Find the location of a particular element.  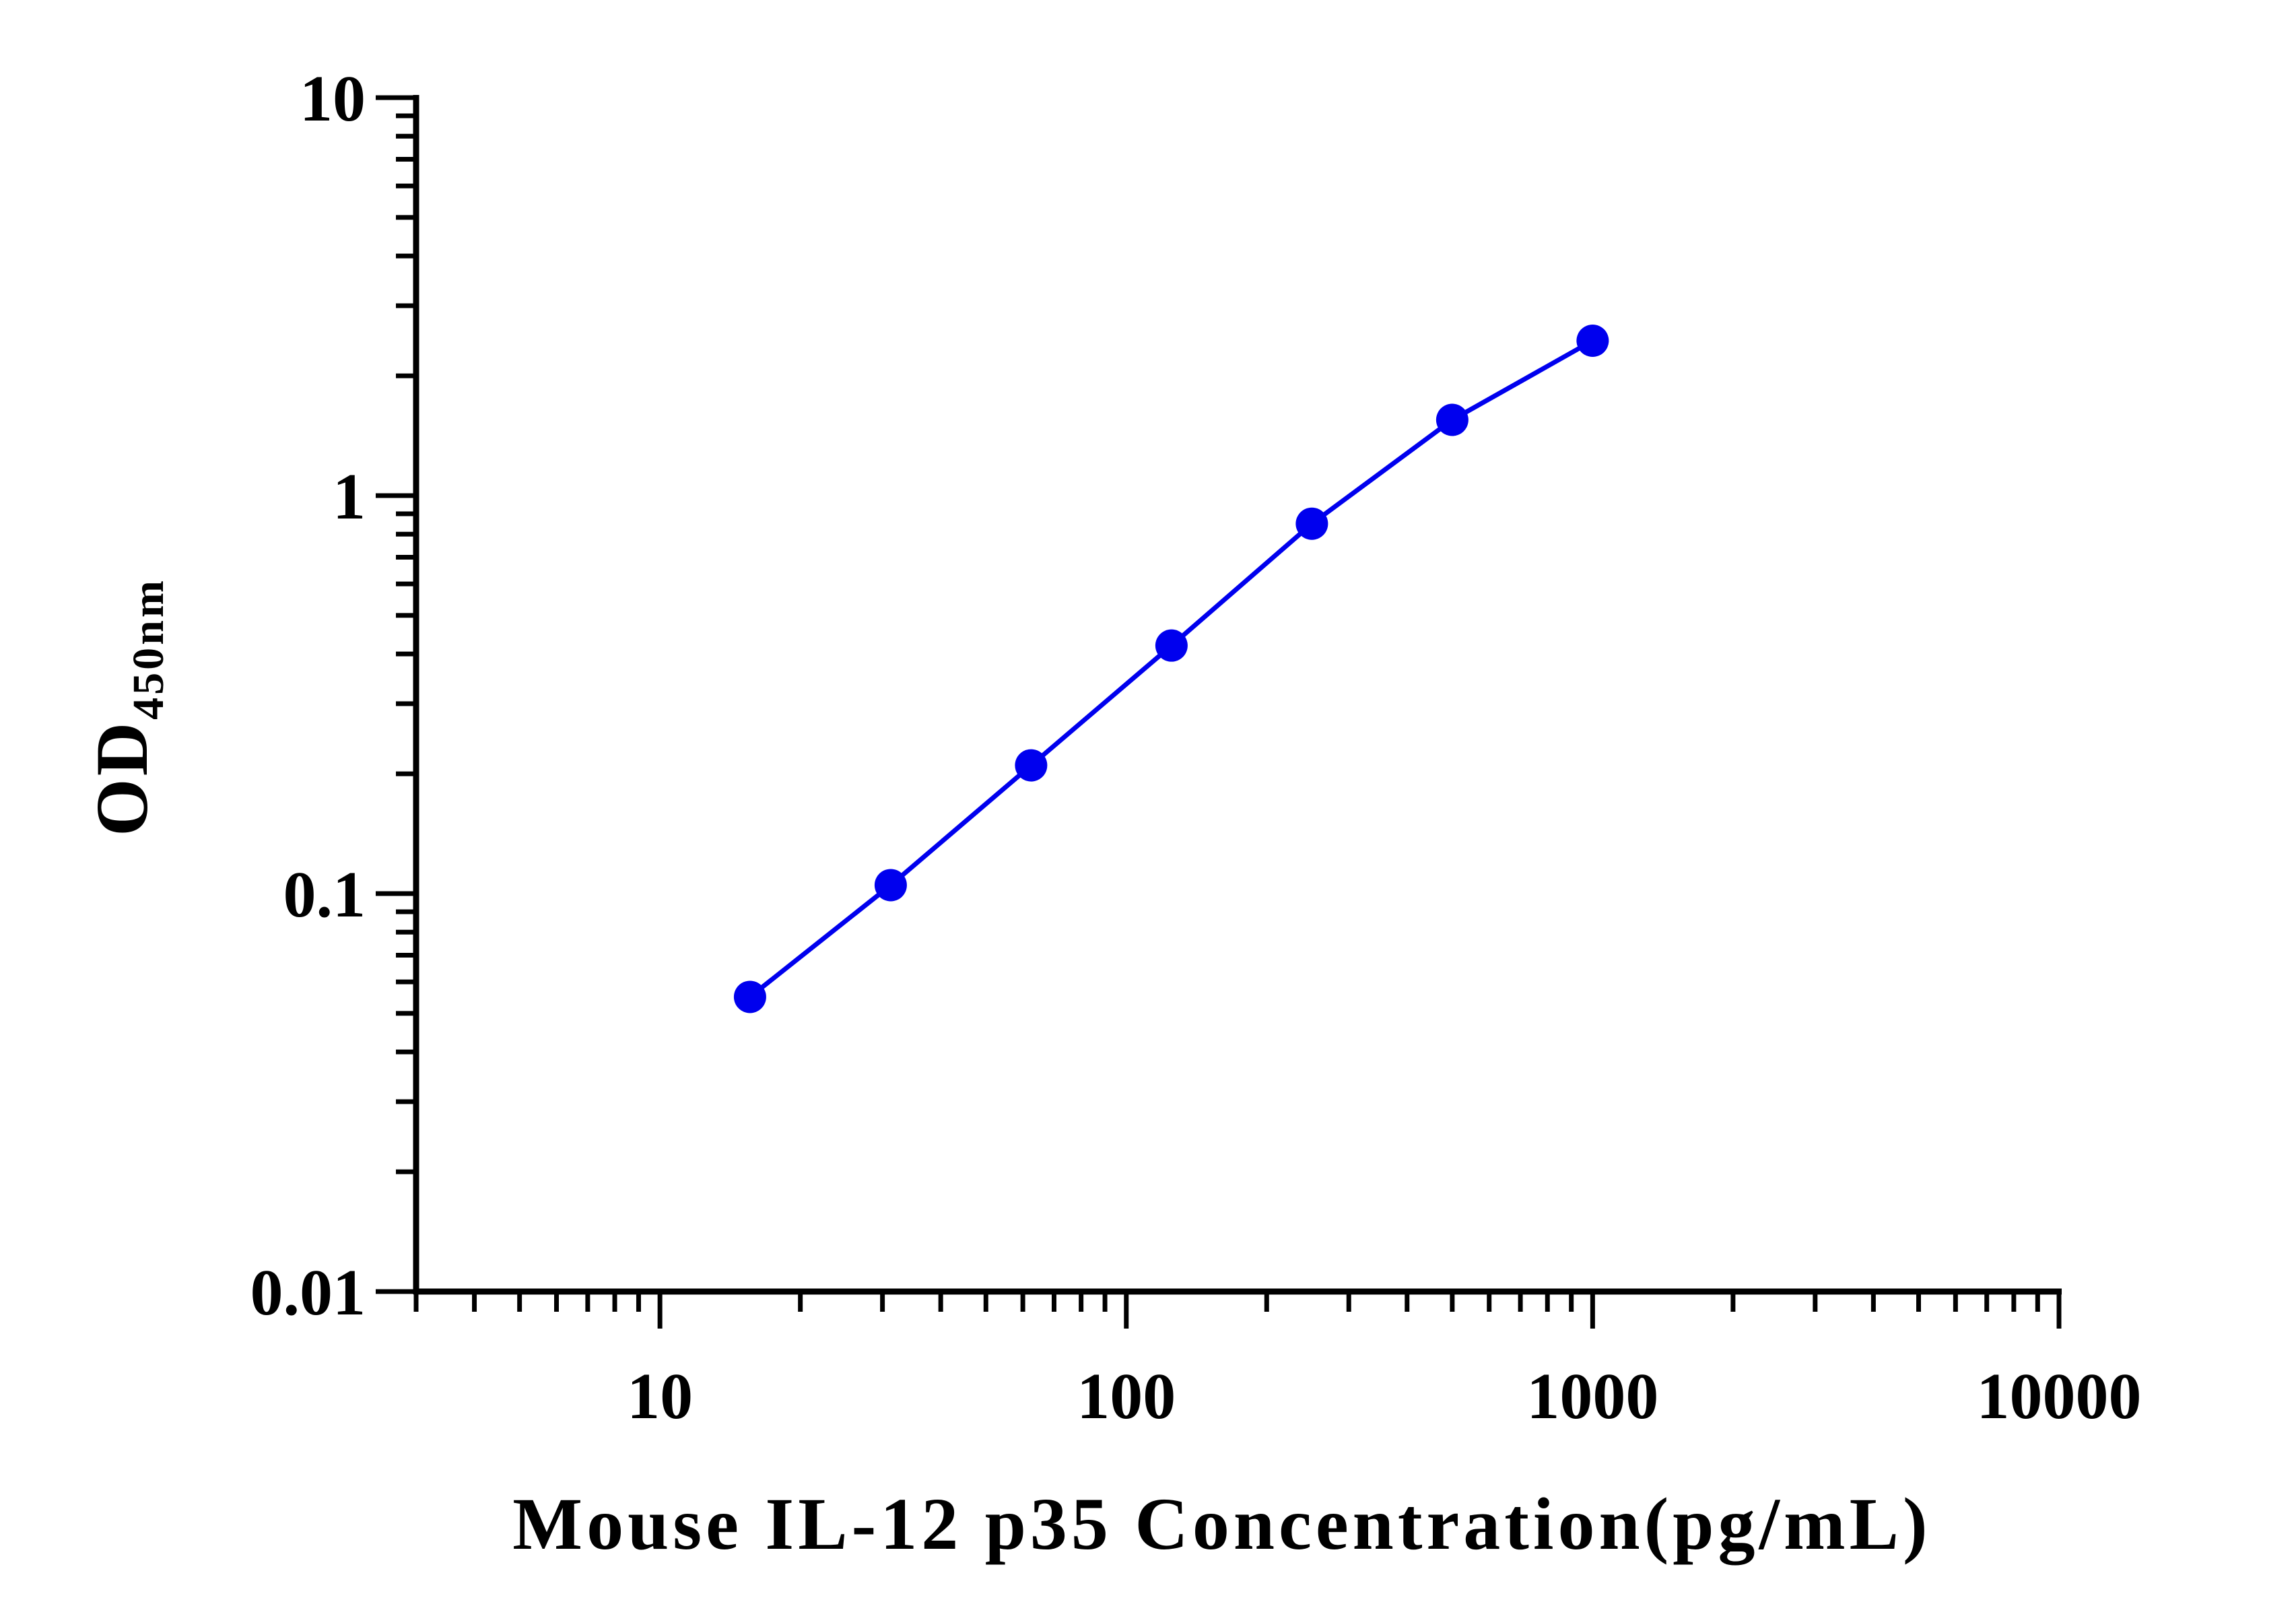

x-tick-label: 1000 is located at coordinates (1592, 1397).